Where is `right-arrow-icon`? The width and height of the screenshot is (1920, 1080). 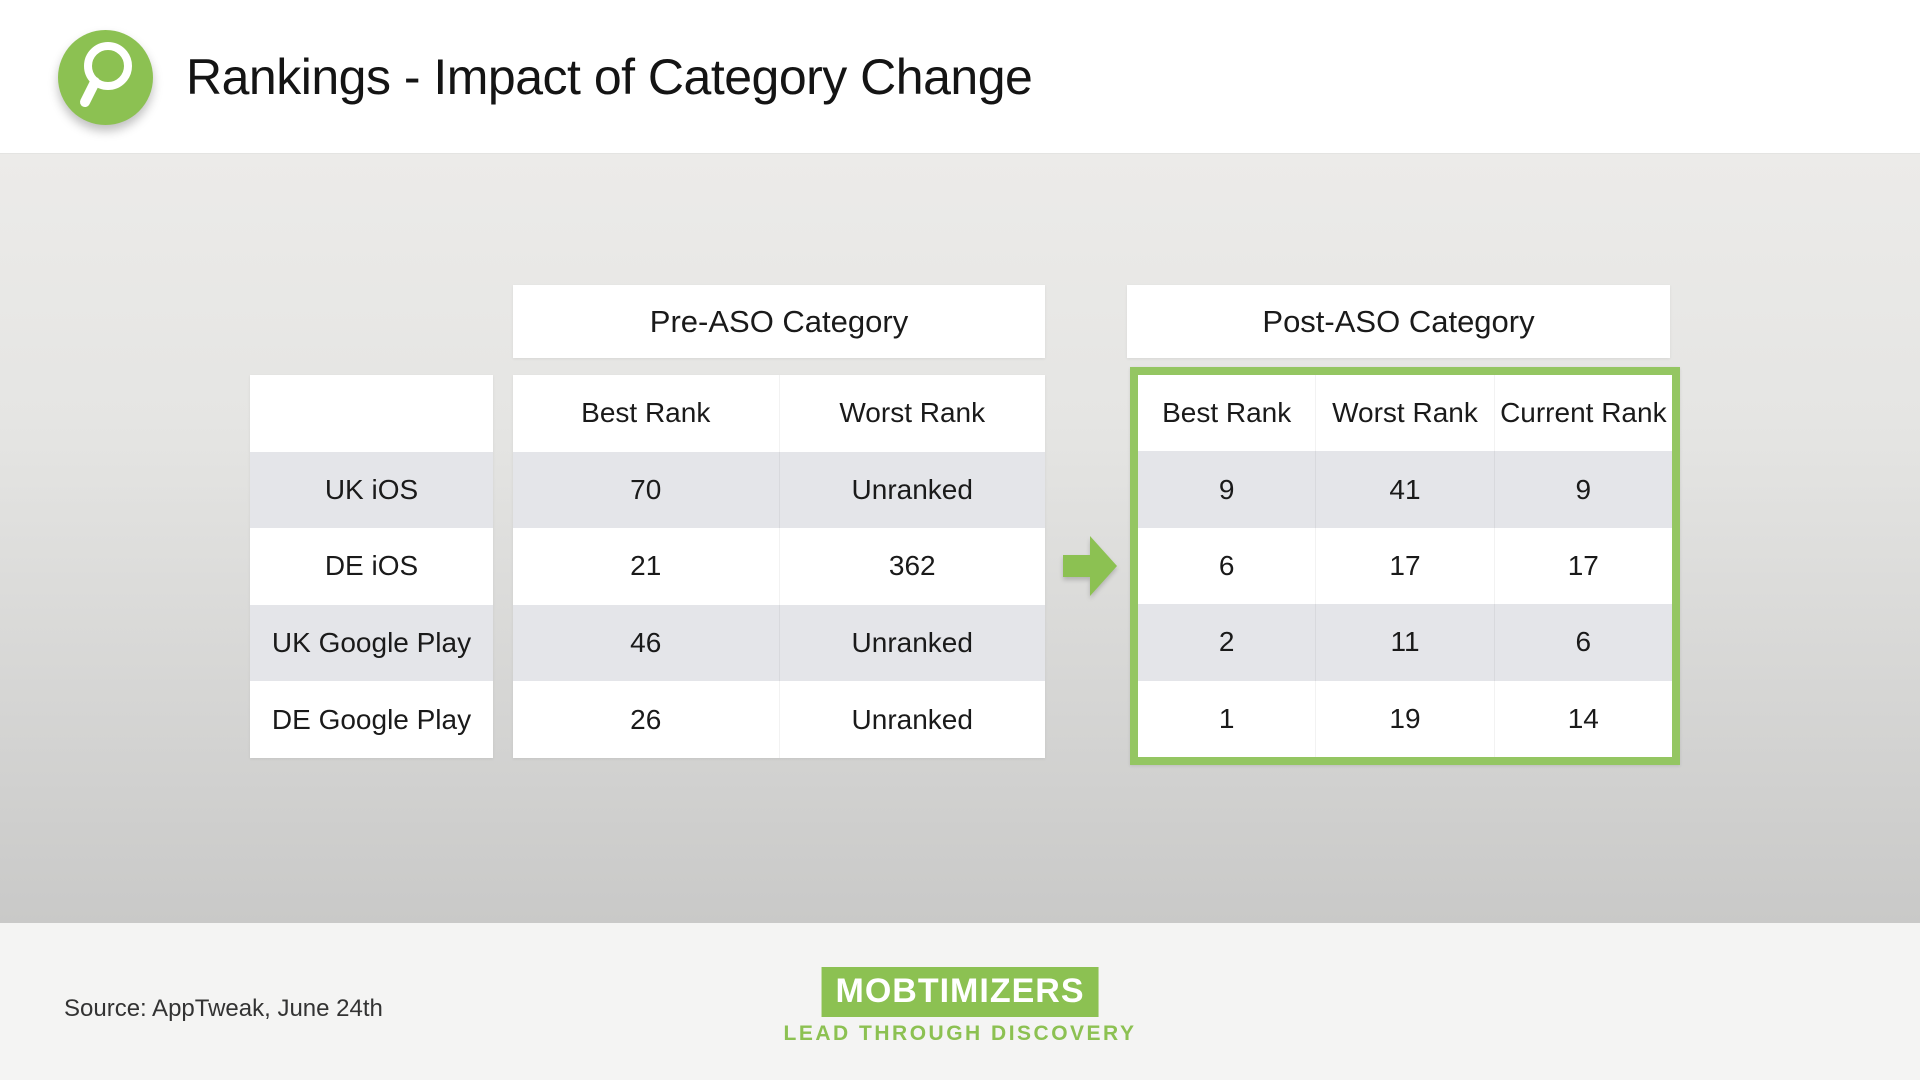 right-arrow-icon is located at coordinates (1090, 569).